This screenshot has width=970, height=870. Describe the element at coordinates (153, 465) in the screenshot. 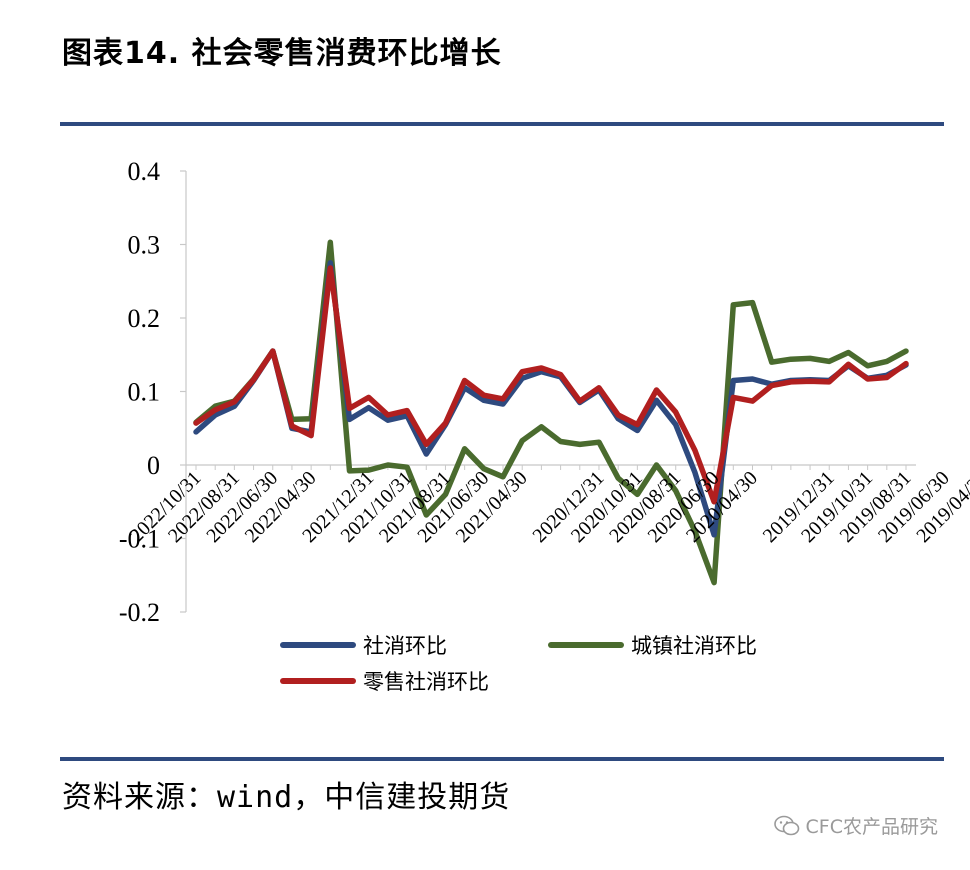

I see `y-tick-label: 0` at that location.